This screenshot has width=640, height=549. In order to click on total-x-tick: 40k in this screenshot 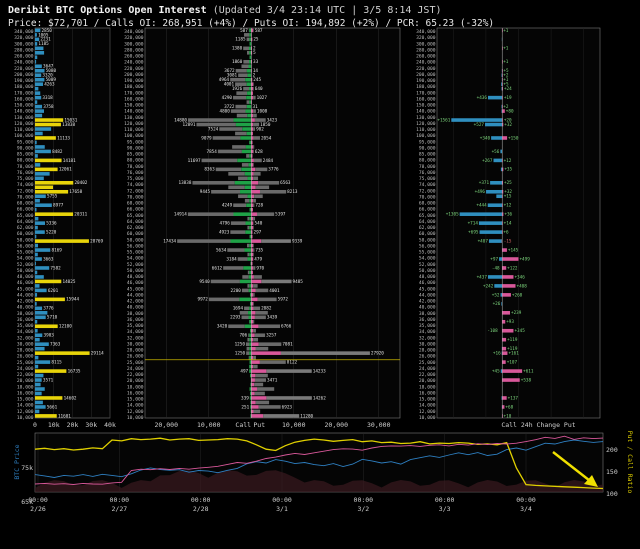, I will do `click(110, 425)`.